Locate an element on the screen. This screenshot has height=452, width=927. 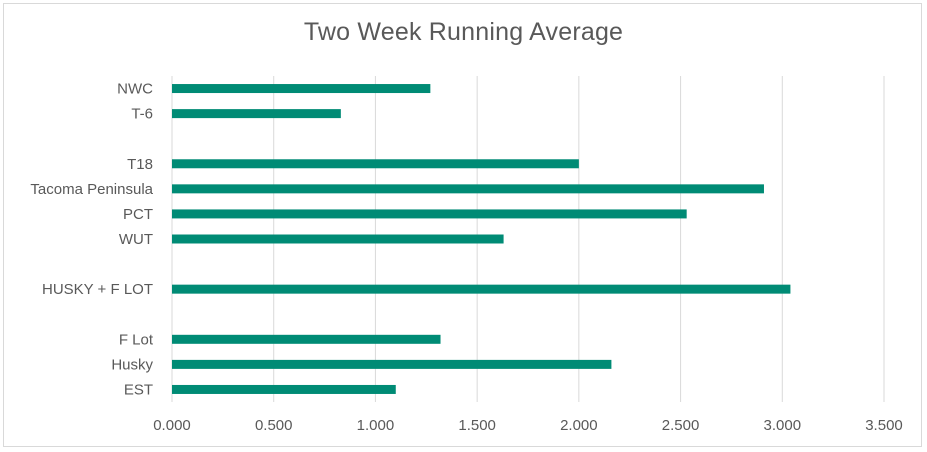
x-tick-label: 0.000 is located at coordinates (172, 425).